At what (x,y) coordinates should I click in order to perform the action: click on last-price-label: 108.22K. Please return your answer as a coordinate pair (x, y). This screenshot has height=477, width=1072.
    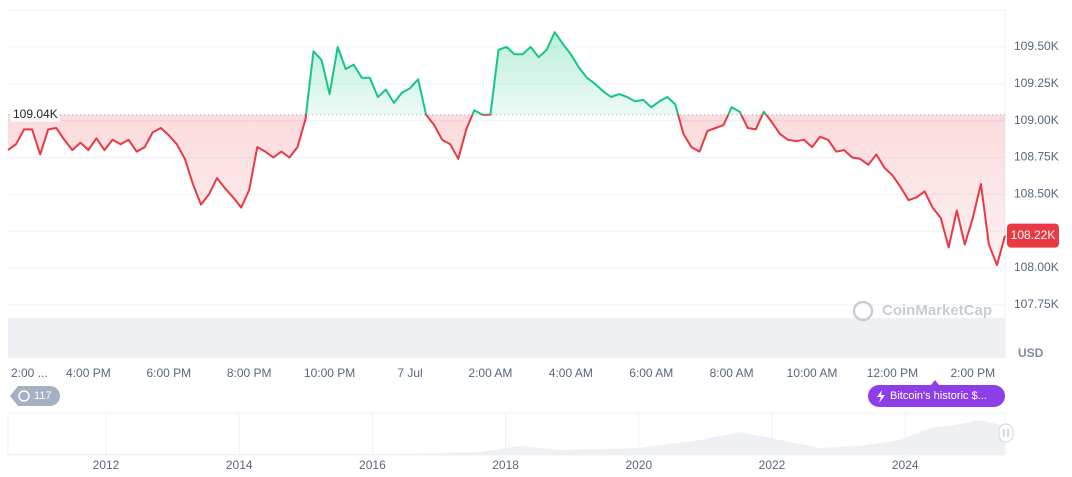
    Looking at the image, I should click on (1033, 235).